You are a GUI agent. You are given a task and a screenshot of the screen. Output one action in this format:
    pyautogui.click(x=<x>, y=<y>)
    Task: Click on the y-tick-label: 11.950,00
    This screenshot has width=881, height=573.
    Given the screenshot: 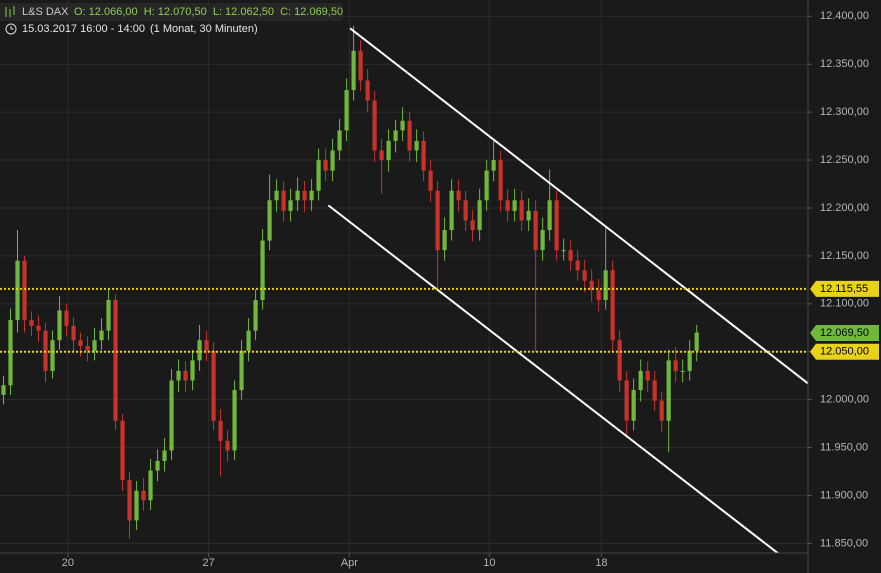 What is the action you would take?
    pyautogui.click(x=844, y=447)
    